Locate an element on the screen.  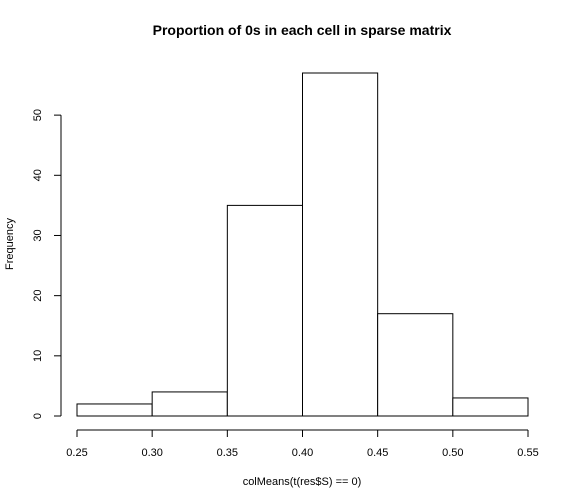
y-tick-label: 20 is located at coordinates (38, 296).